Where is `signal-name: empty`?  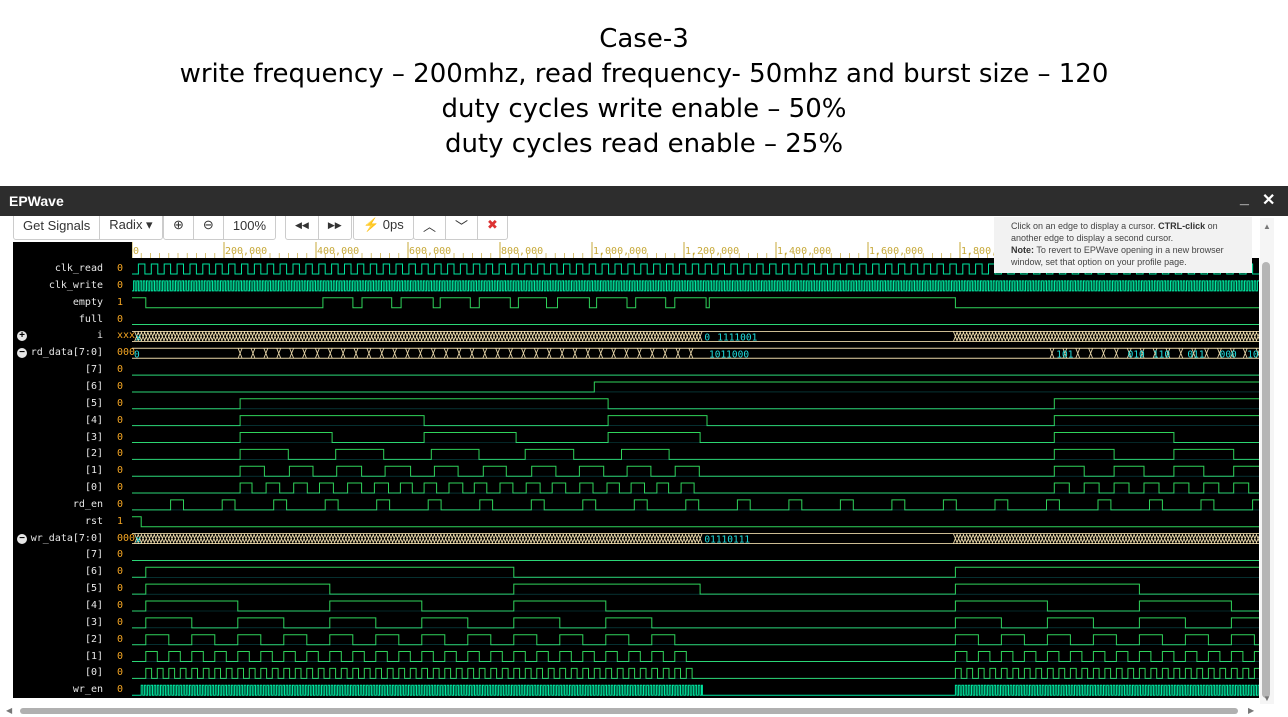
signal-name: empty is located at coordinates (59, 303).